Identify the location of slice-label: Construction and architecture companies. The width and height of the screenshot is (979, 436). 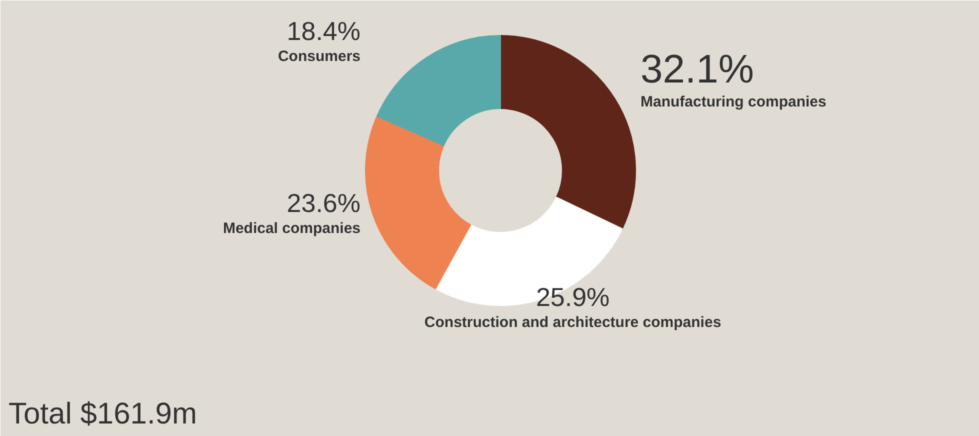
(573, 322).